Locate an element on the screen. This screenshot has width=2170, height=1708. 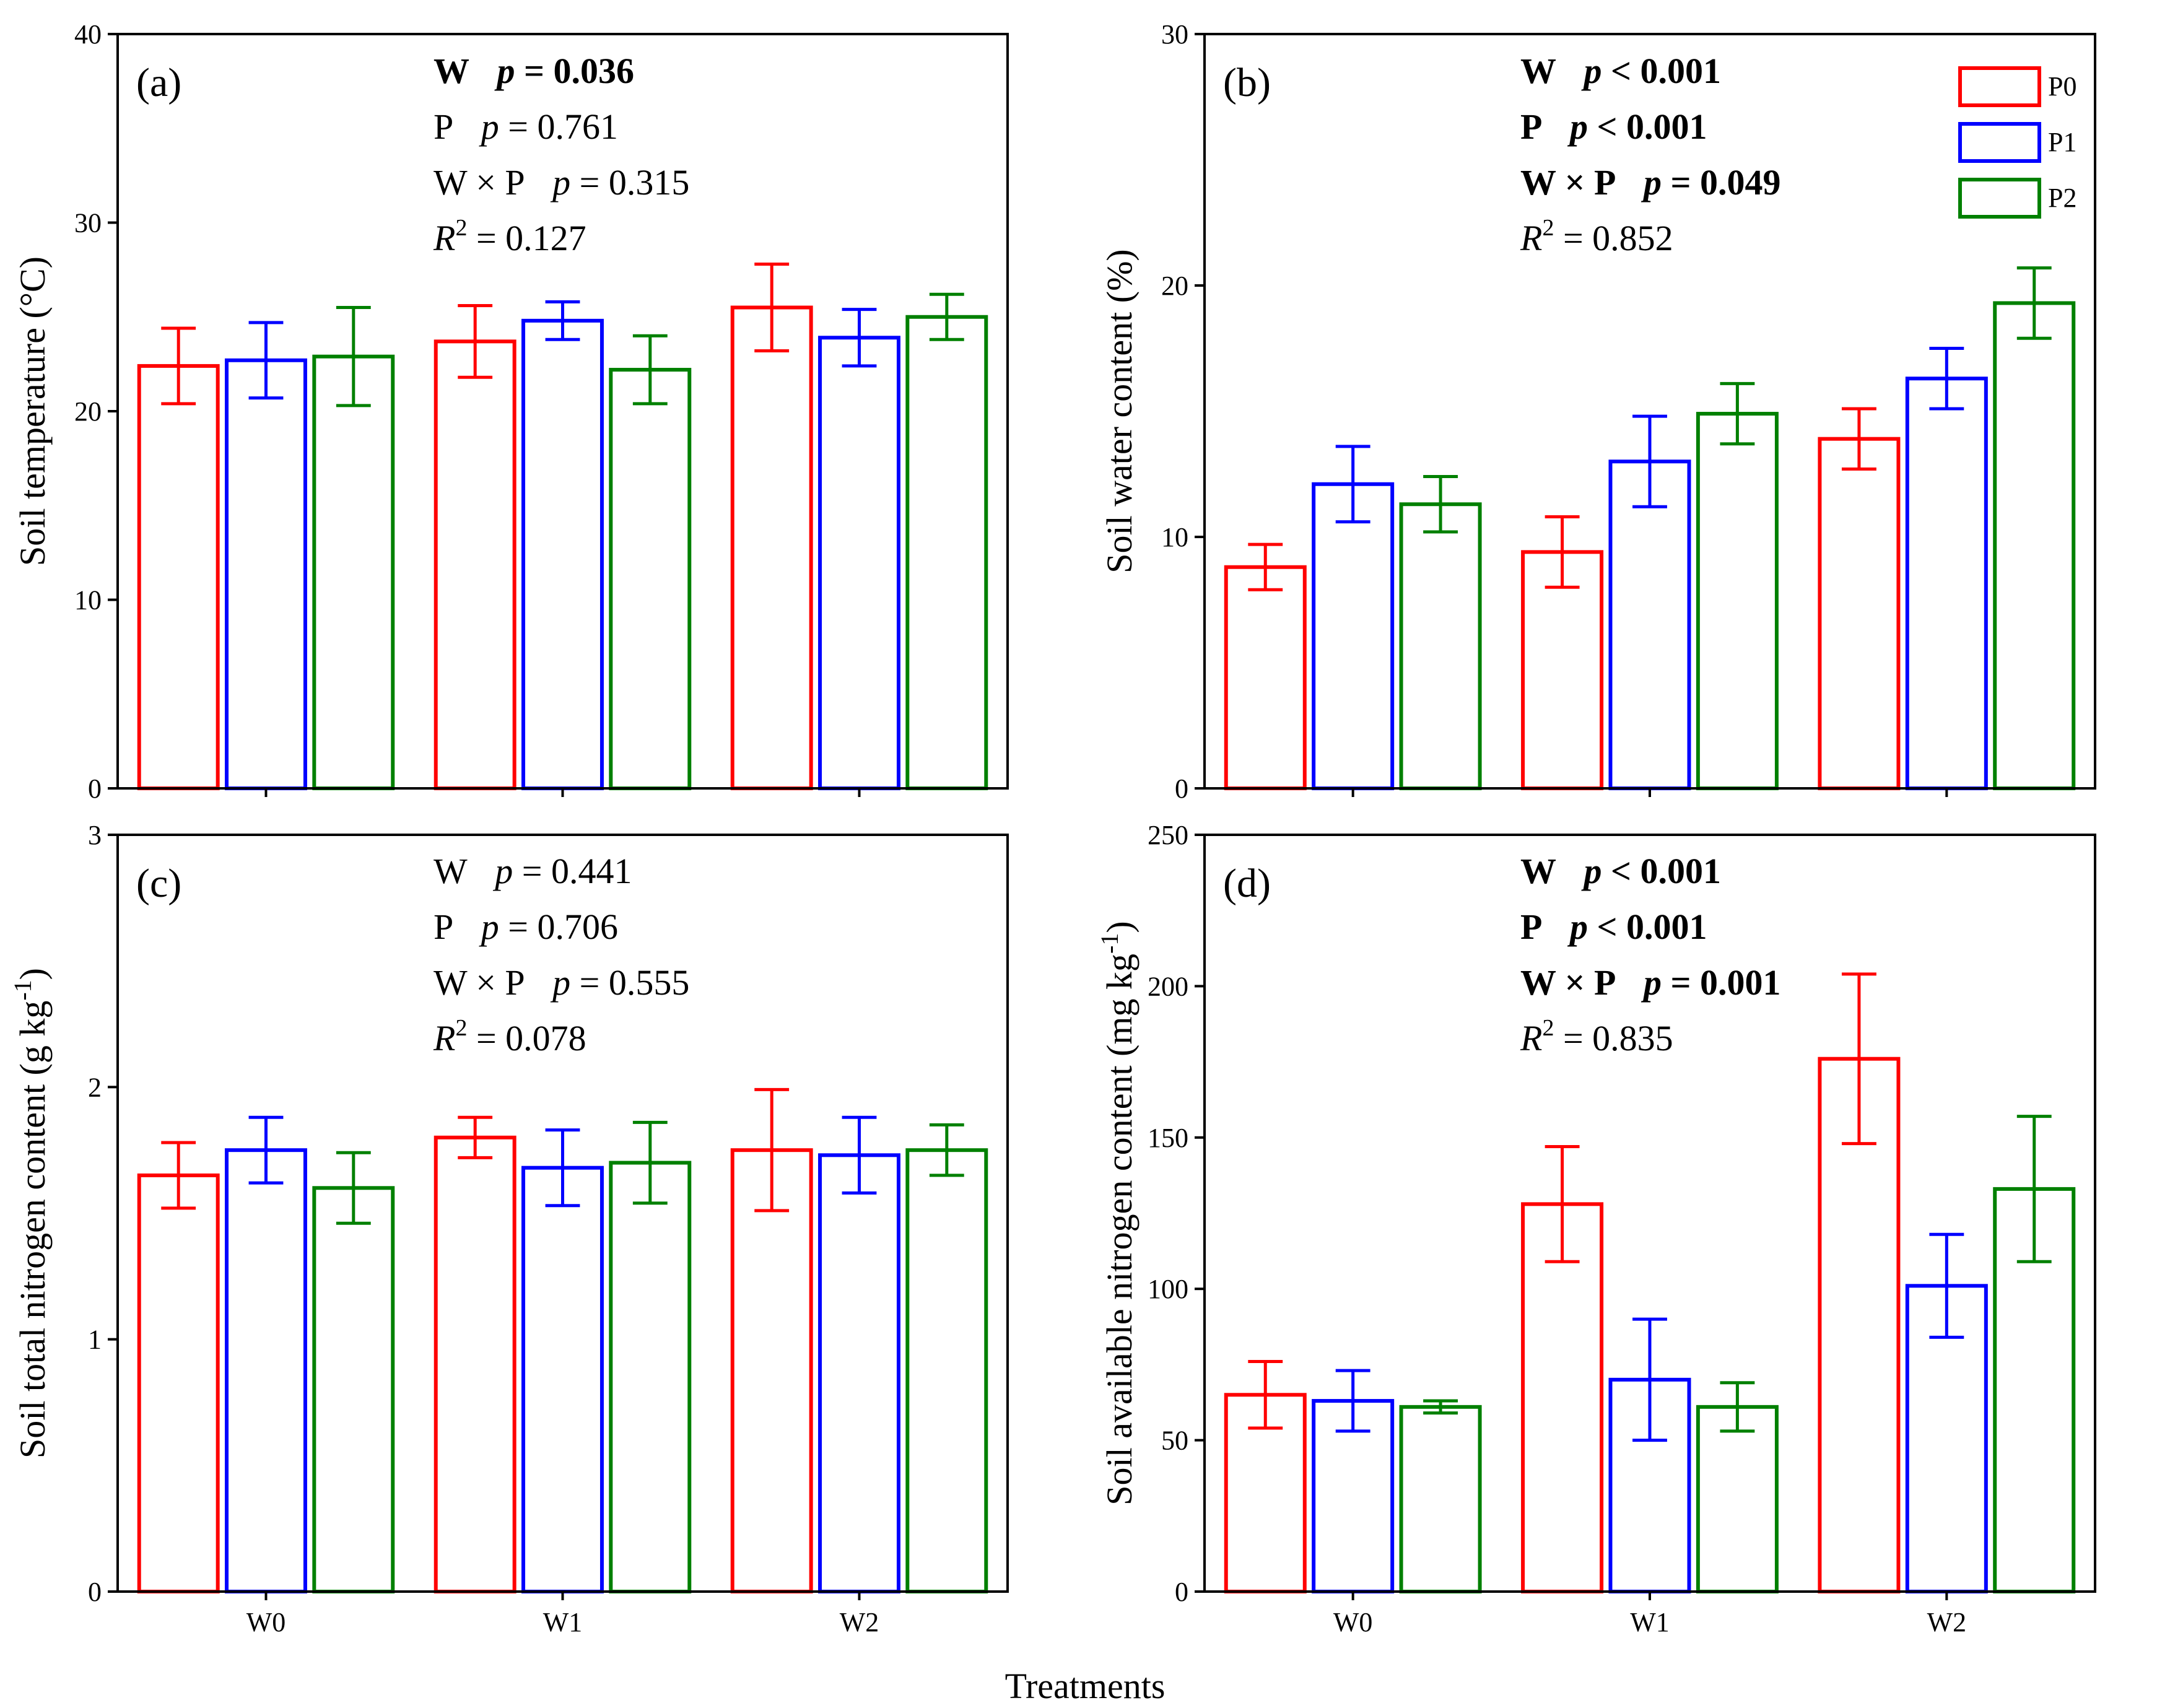
panel-label: (c) is located at coordinates (158, 883).